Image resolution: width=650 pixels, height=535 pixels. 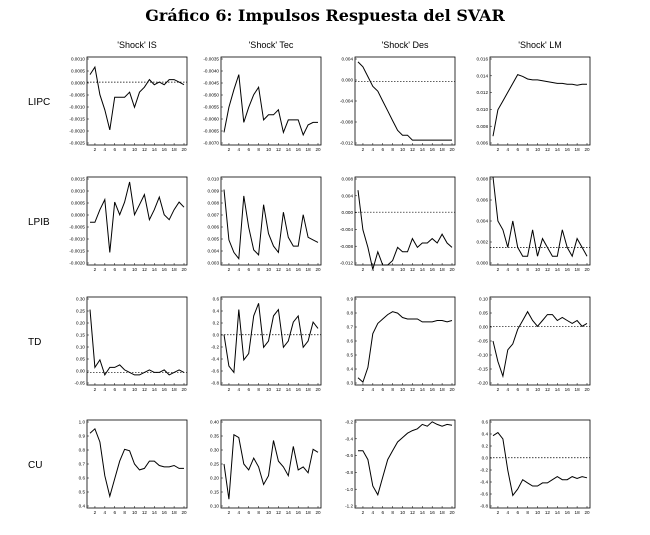 What do you see at coordinates (214, 478) in the screenshot?
I see `y-tick-label: 0.20` at bounding box center [214, 478].